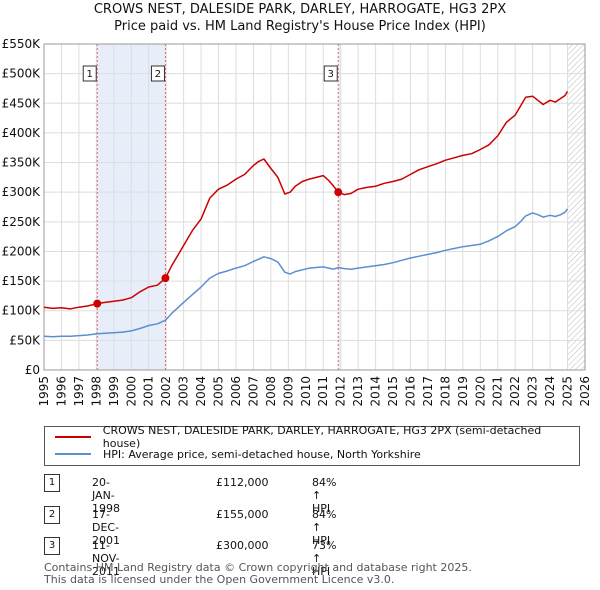 The image size is (600, 590). What do you see at coordinates (376, 391) in the screenshot?
I see `x-tick-label: 2014` at bounding box center [376, 391].